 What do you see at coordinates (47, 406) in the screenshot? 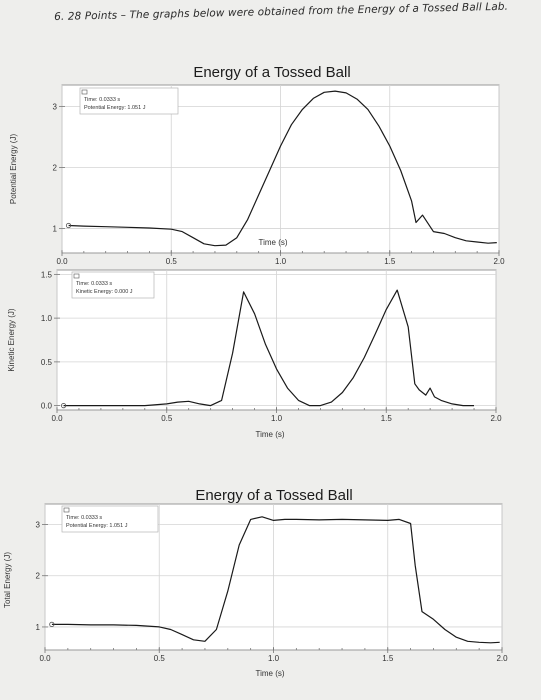
I see `y-tick-label: 0.0` at bounding box center [47, 406].